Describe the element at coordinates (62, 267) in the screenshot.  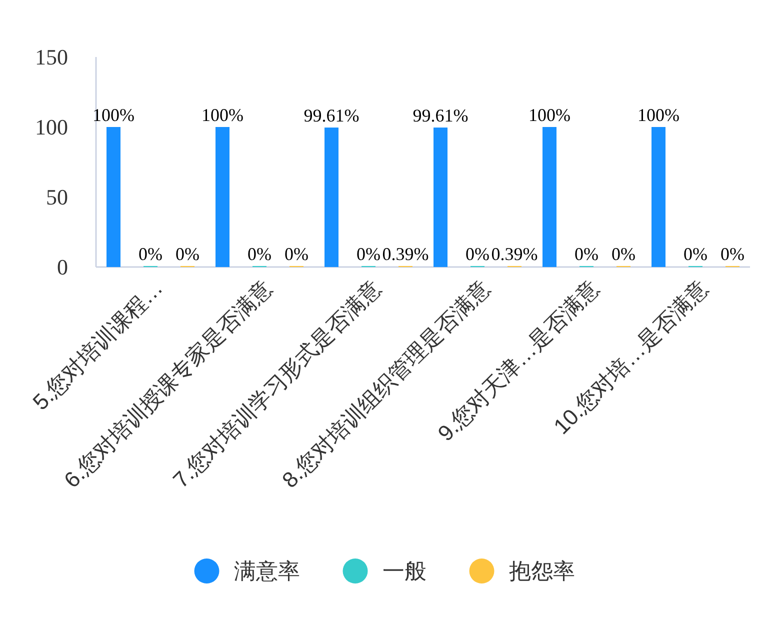
I see `y-tick-label: 0` at that location.